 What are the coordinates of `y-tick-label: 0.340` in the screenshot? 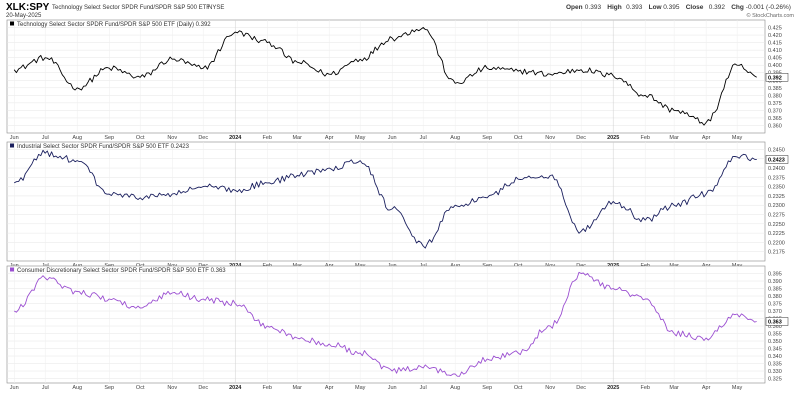 It's located at (775, 357).